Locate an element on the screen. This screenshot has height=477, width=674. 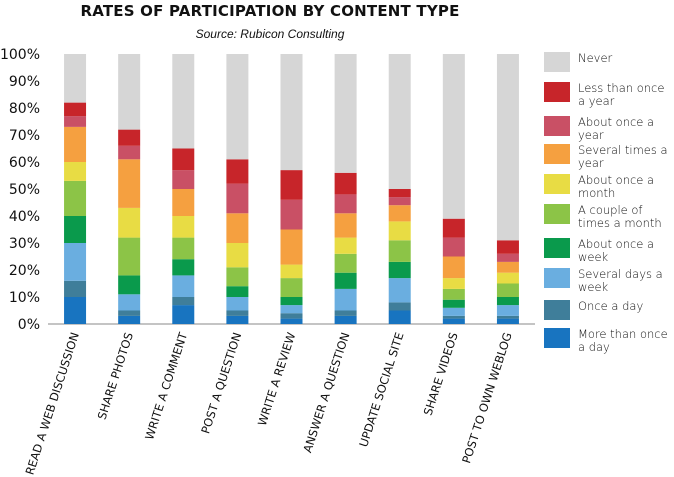
y-tick-label: 0% is located at coordinates (29, 325).